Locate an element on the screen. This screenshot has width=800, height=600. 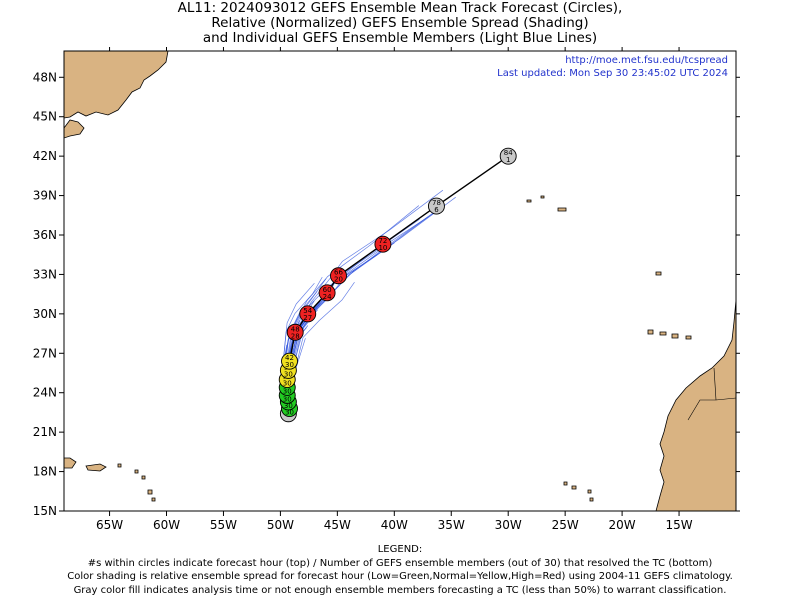
land-cape-verde is located at coordinates (578, 491).